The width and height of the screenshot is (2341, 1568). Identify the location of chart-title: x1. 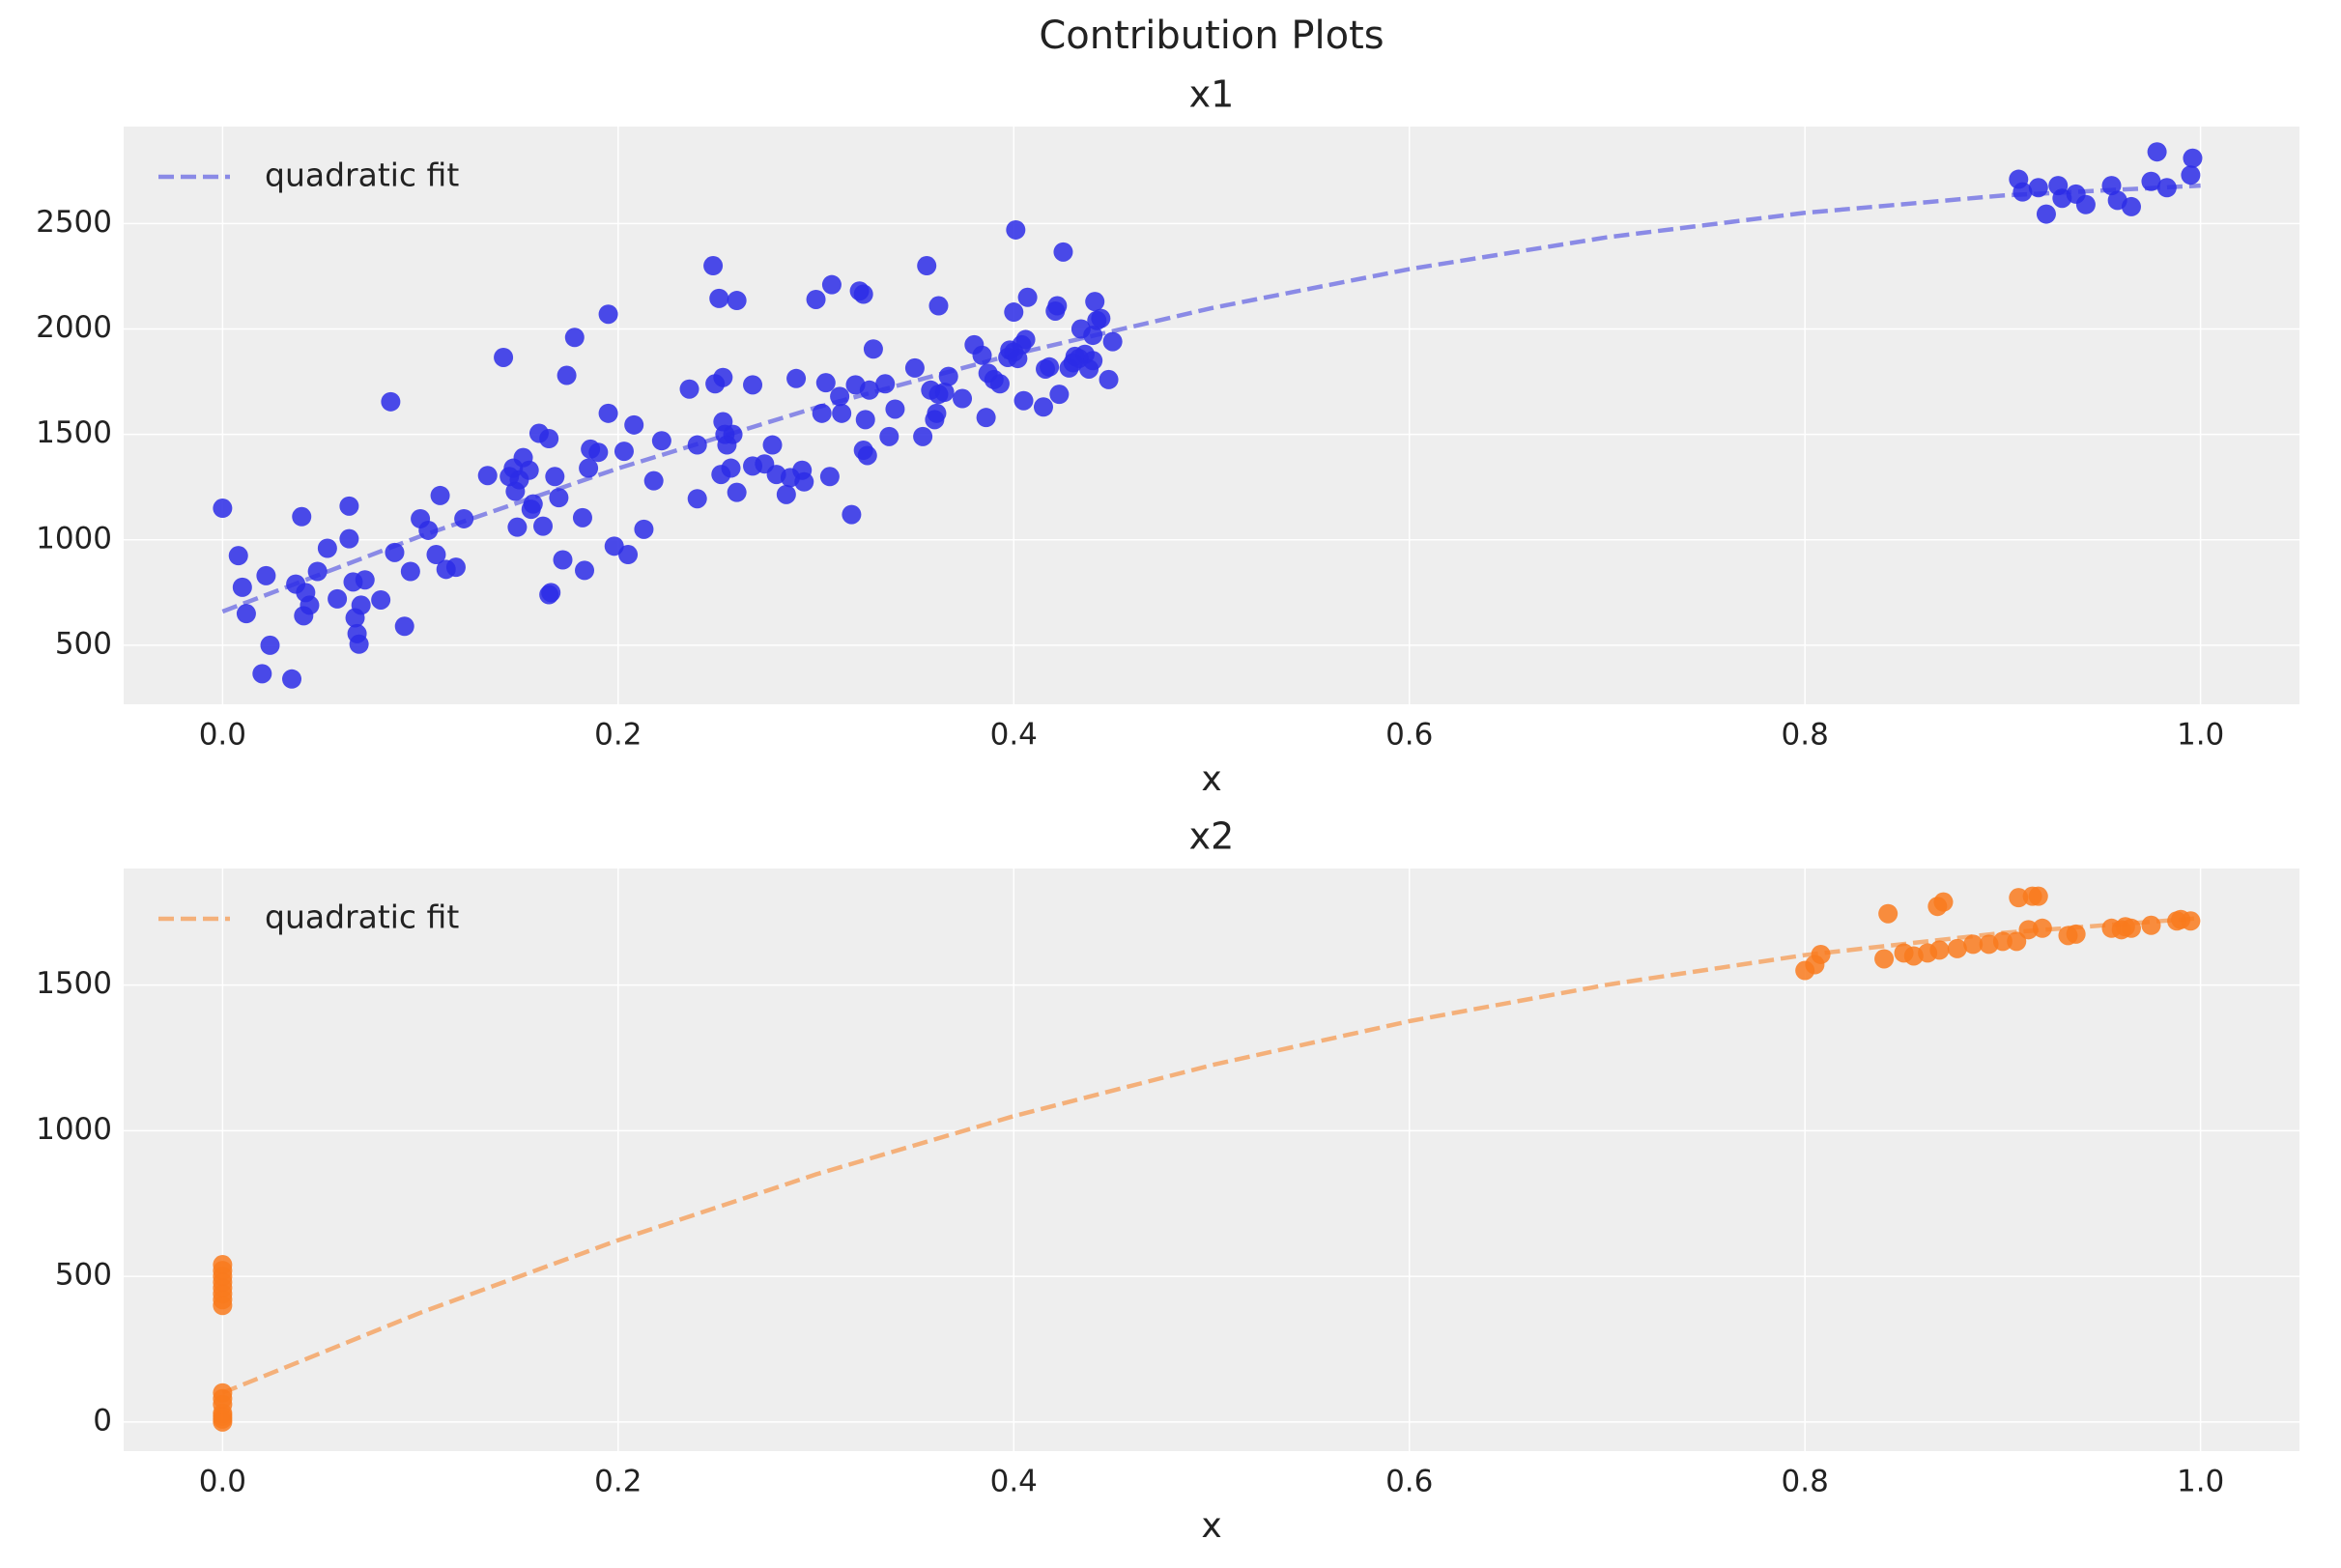
(1212, 94).